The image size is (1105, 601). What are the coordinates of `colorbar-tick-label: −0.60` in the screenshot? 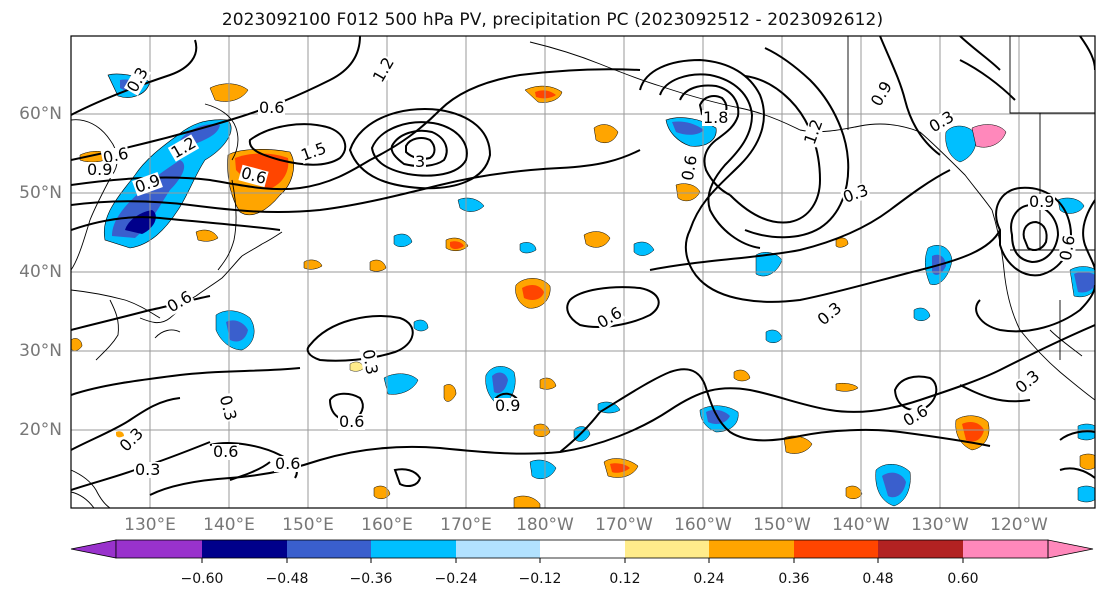 It's located at (202, 579).